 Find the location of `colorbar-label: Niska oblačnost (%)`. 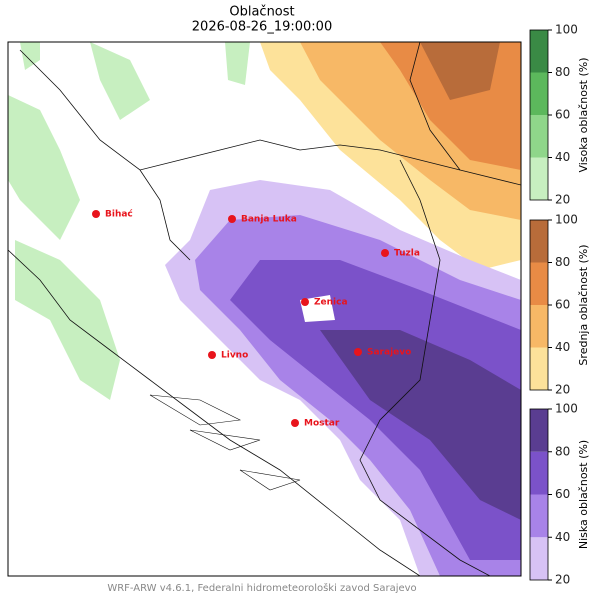

colorbar-label: Niska oblačnost (%) is located at coordinates (583, 494).